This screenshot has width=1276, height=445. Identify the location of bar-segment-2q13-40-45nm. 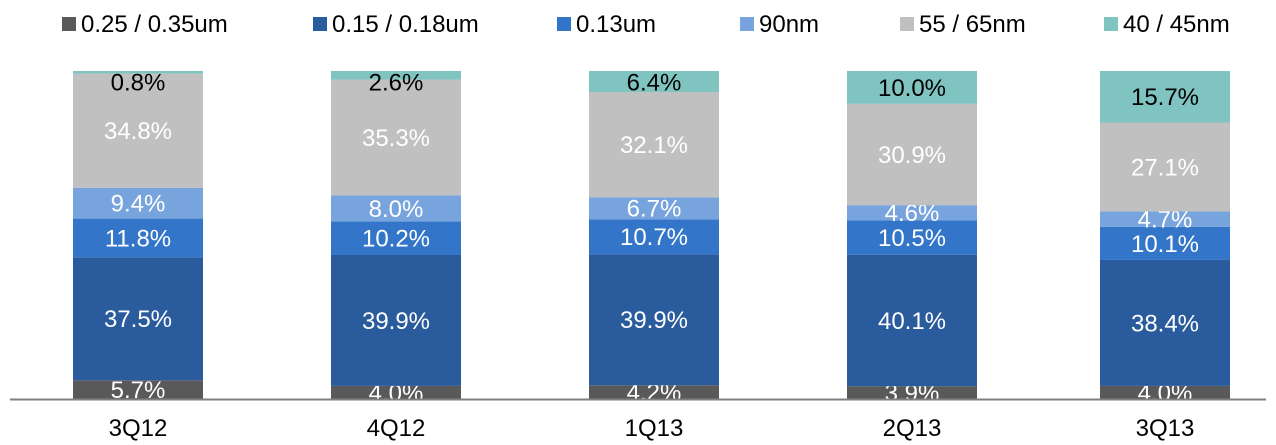
(912, 87).